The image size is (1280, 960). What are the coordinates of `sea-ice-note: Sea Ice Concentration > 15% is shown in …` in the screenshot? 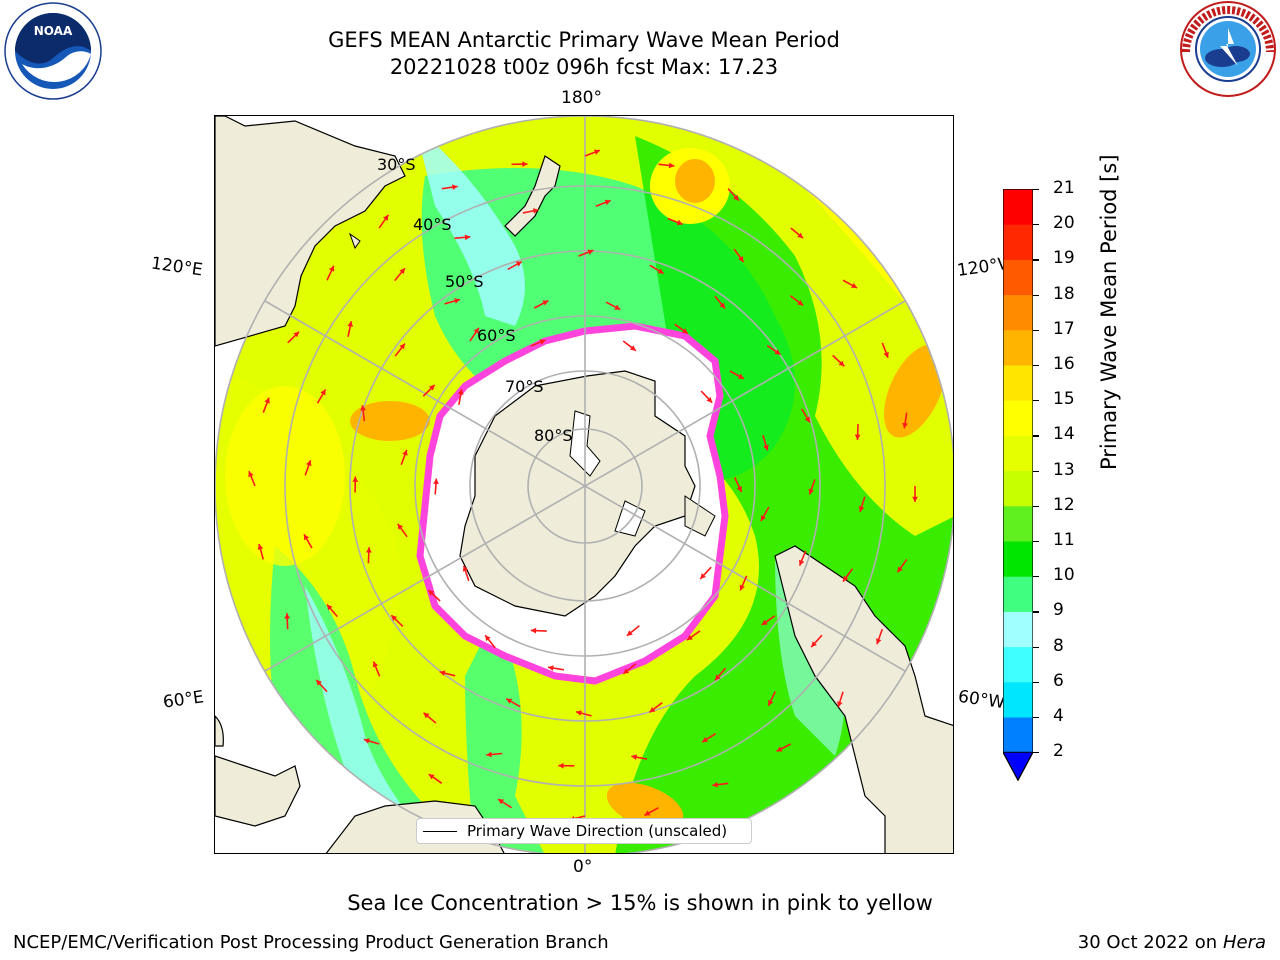 It's located at (640, 903).